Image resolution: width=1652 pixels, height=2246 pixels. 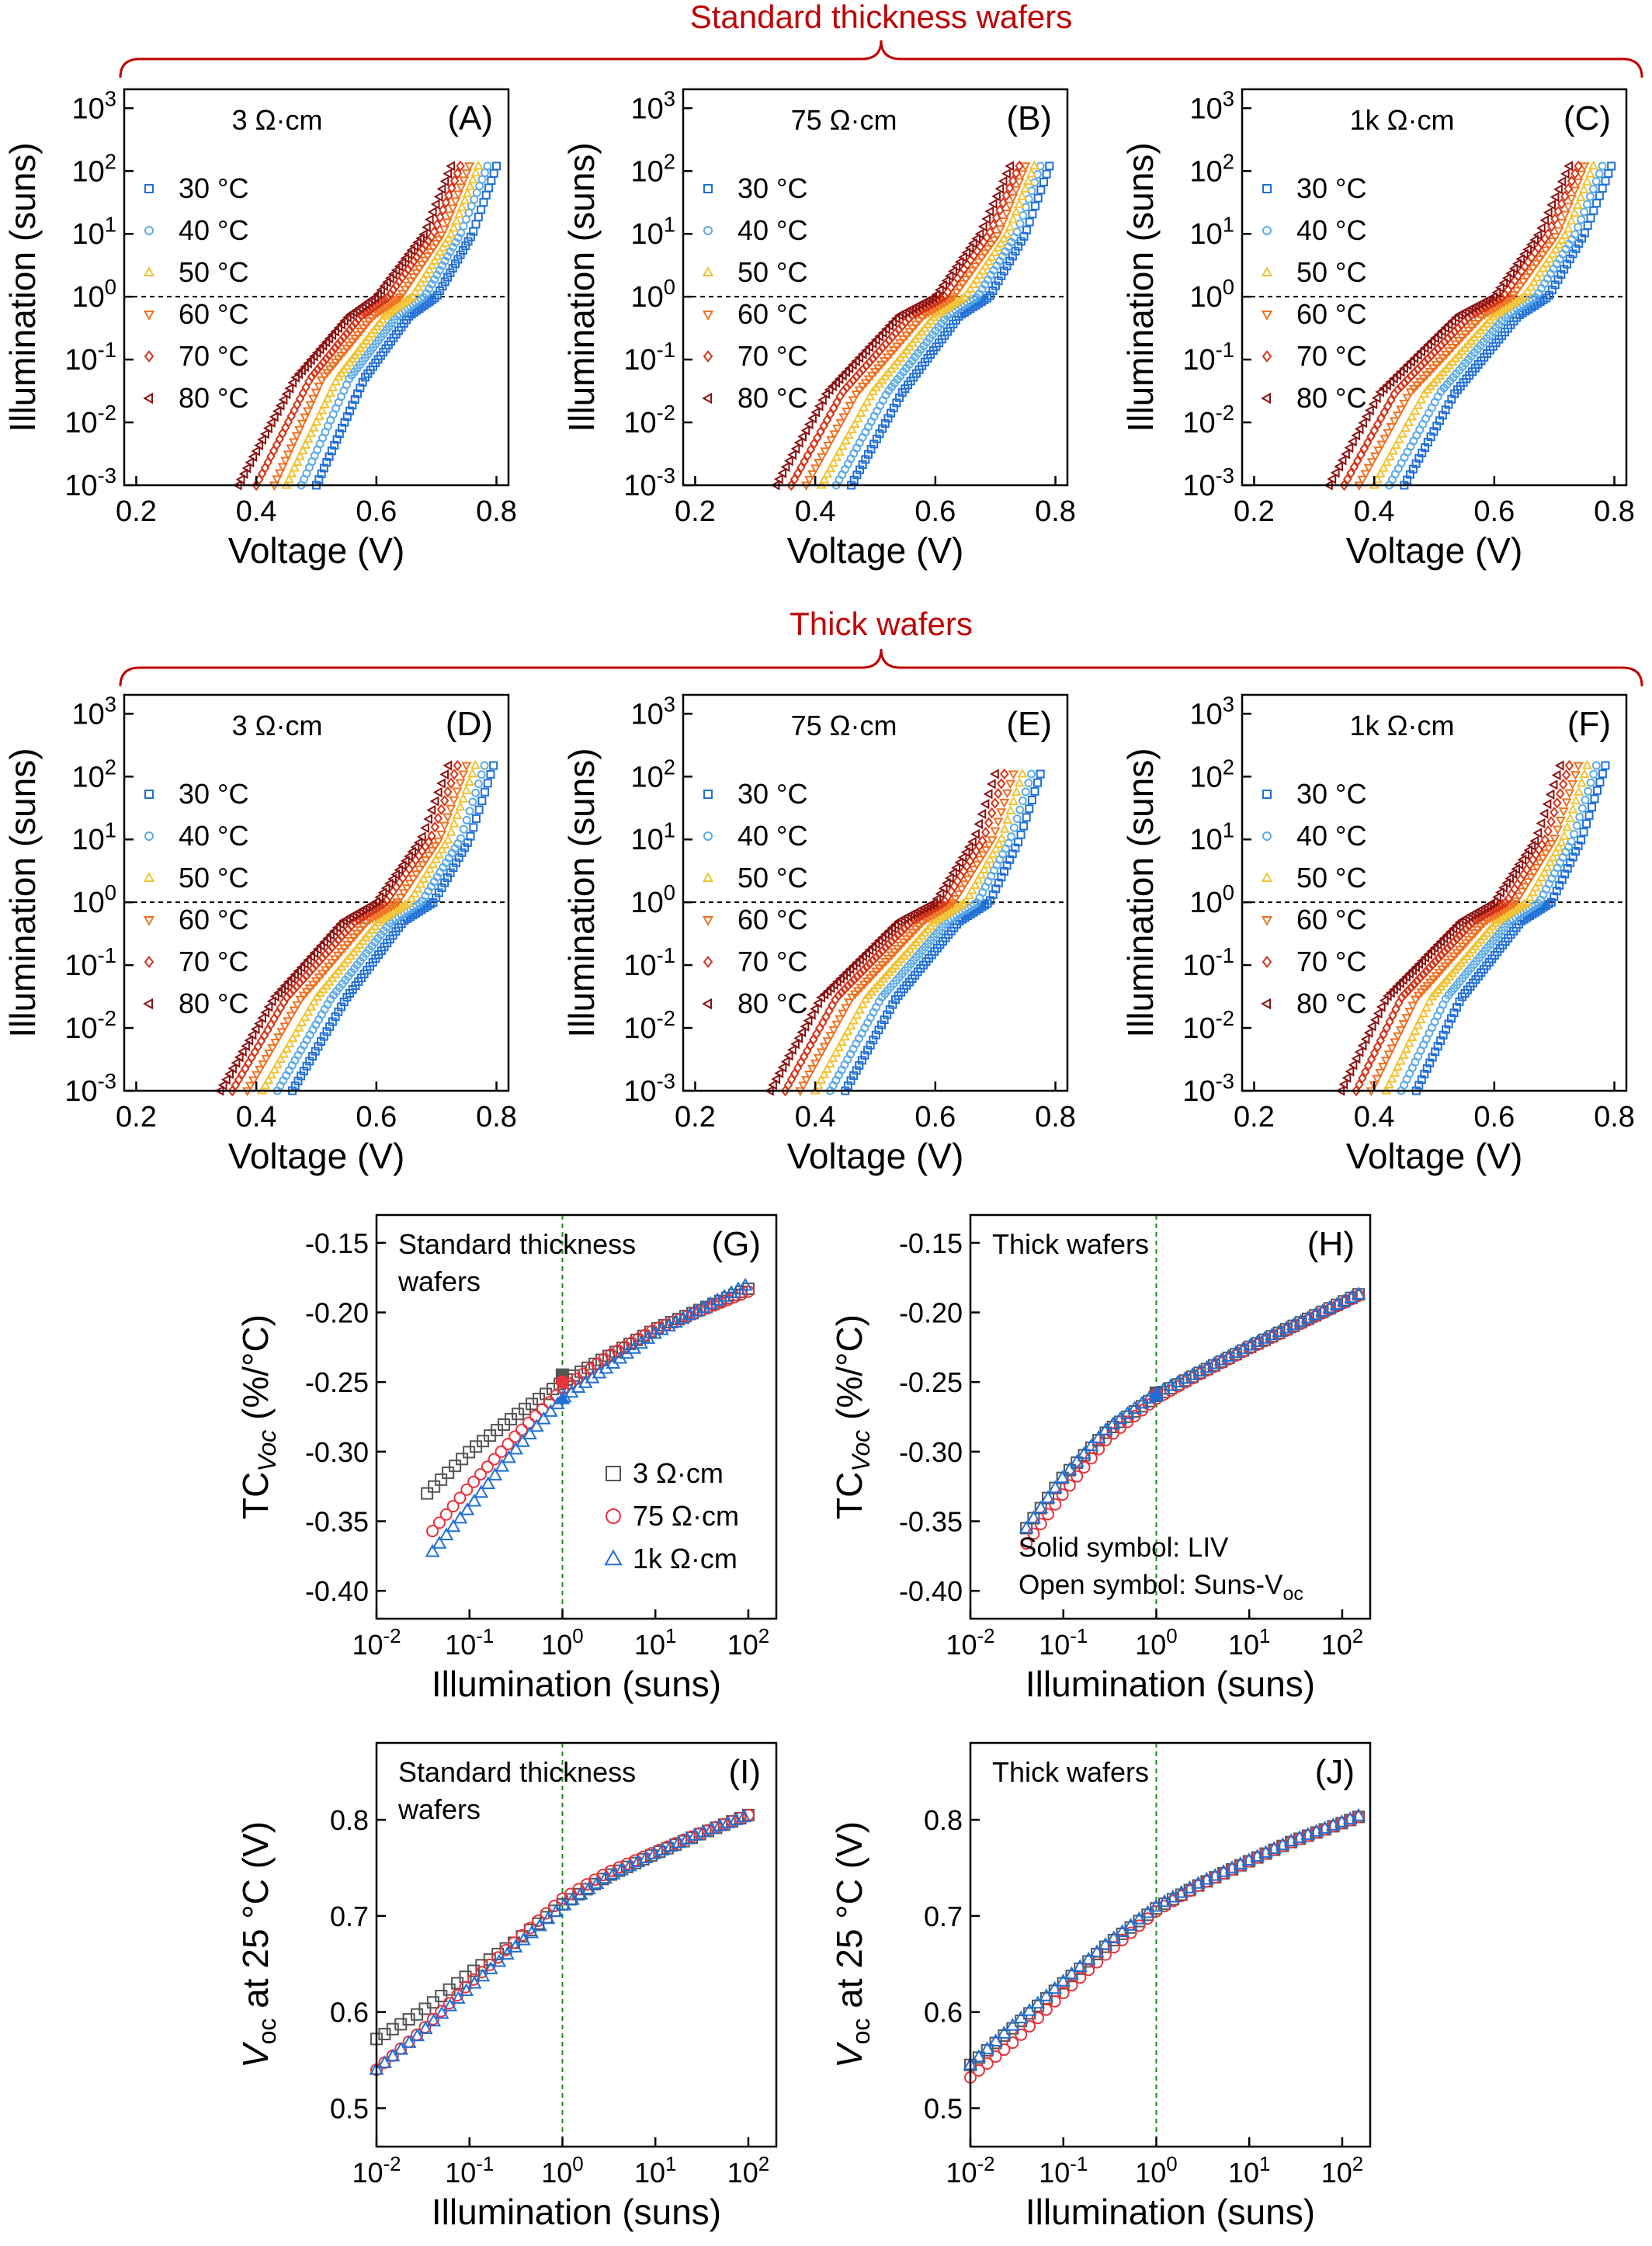 What do you see at coordinates (931, 1591) in the screenshot?
I see `y-tick-label: -0.40` at bounding box center [931, 1591].